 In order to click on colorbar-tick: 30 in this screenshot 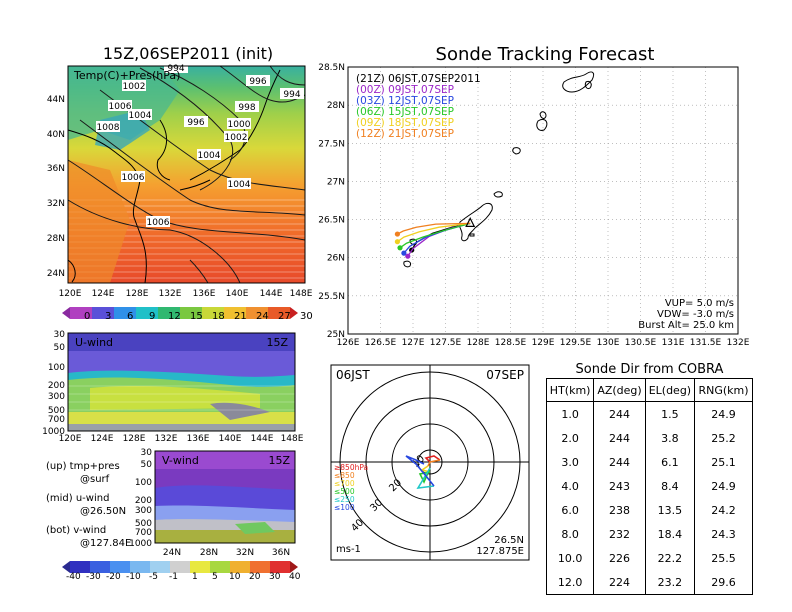, I will do `click(275, 577)`.